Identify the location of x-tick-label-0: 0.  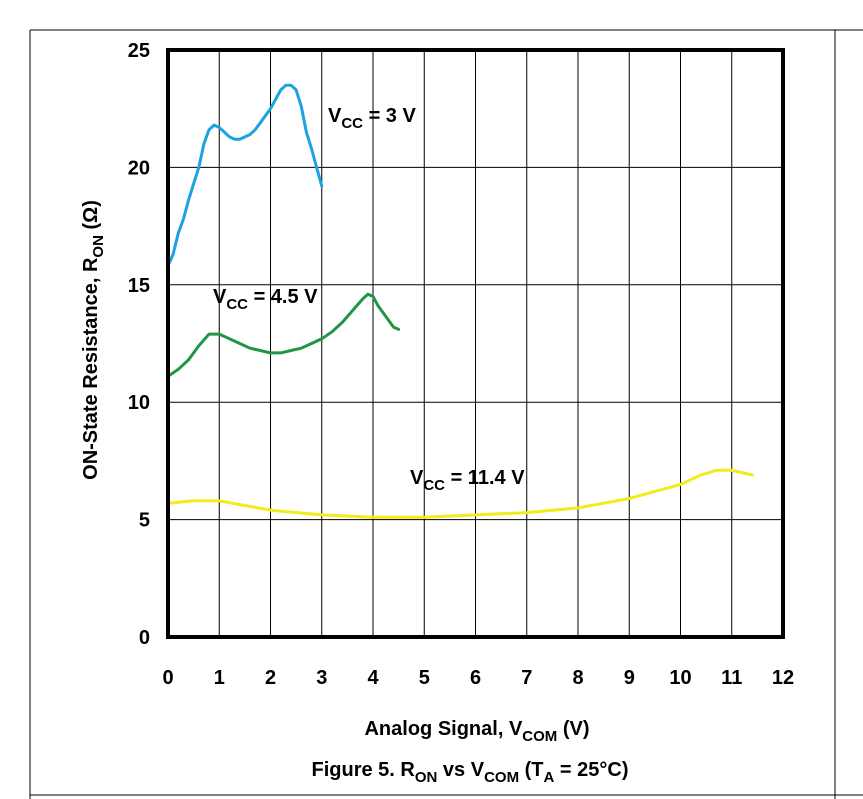
(167, 678).